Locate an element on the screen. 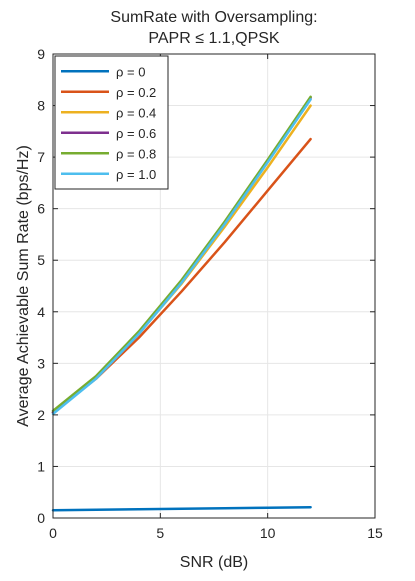  x-tick-label-1: 5 is located at coordinates (160, 533).